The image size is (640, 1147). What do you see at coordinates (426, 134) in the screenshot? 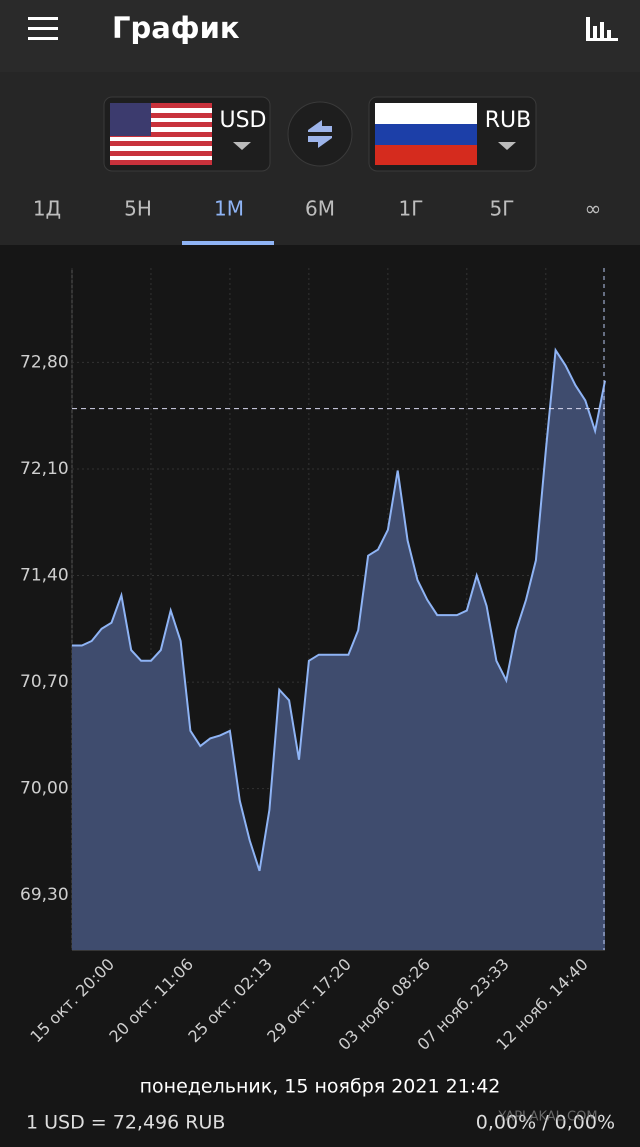
I see `russia-flag` at bounding box center [426, 134].